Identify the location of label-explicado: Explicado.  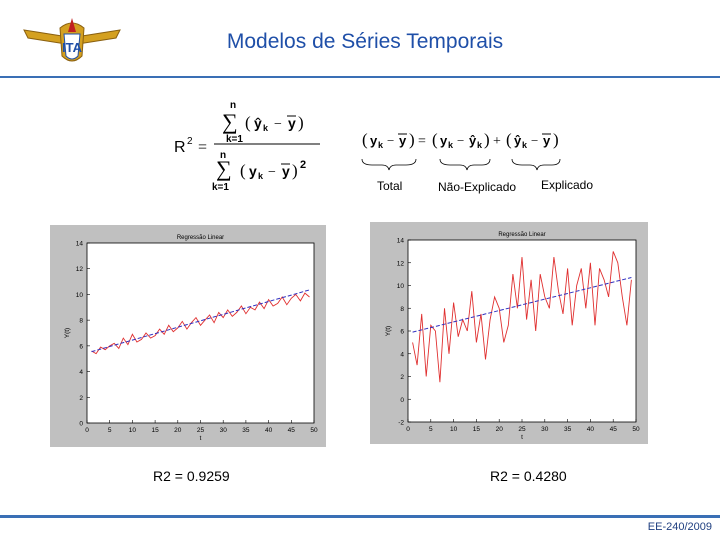
(567, 185).